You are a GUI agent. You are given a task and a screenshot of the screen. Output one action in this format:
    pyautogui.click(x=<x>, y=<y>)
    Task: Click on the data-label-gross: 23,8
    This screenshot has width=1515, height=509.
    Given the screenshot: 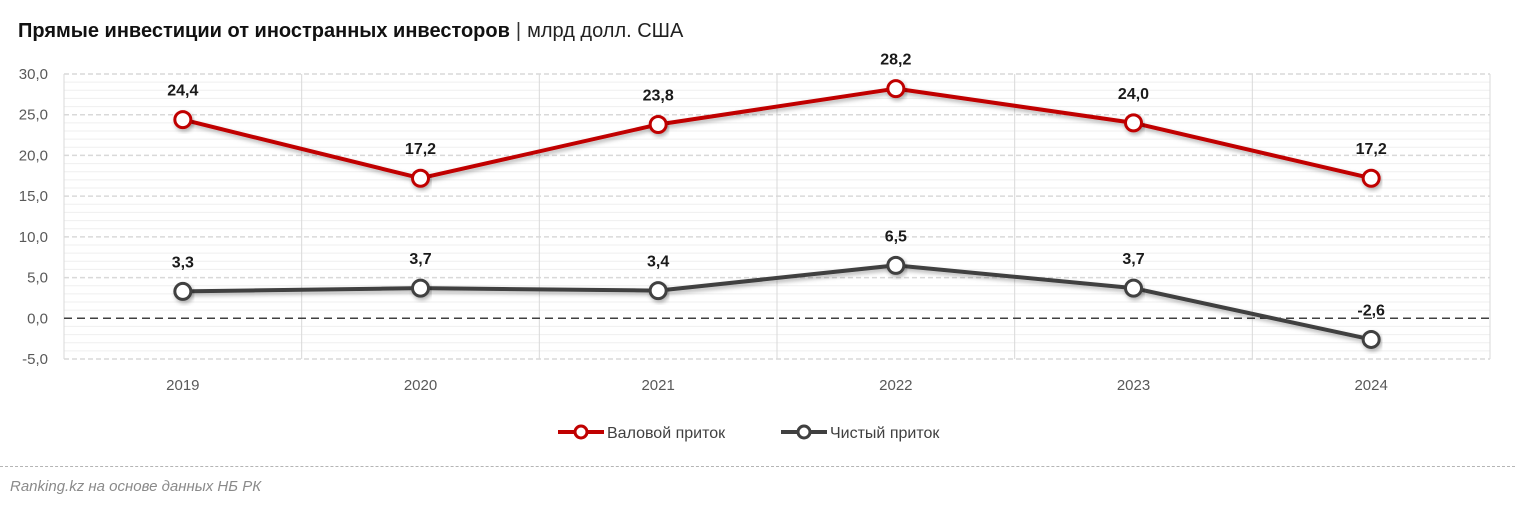 What is the action you would take?
    pyautogui.click(x=658, y=95)
    